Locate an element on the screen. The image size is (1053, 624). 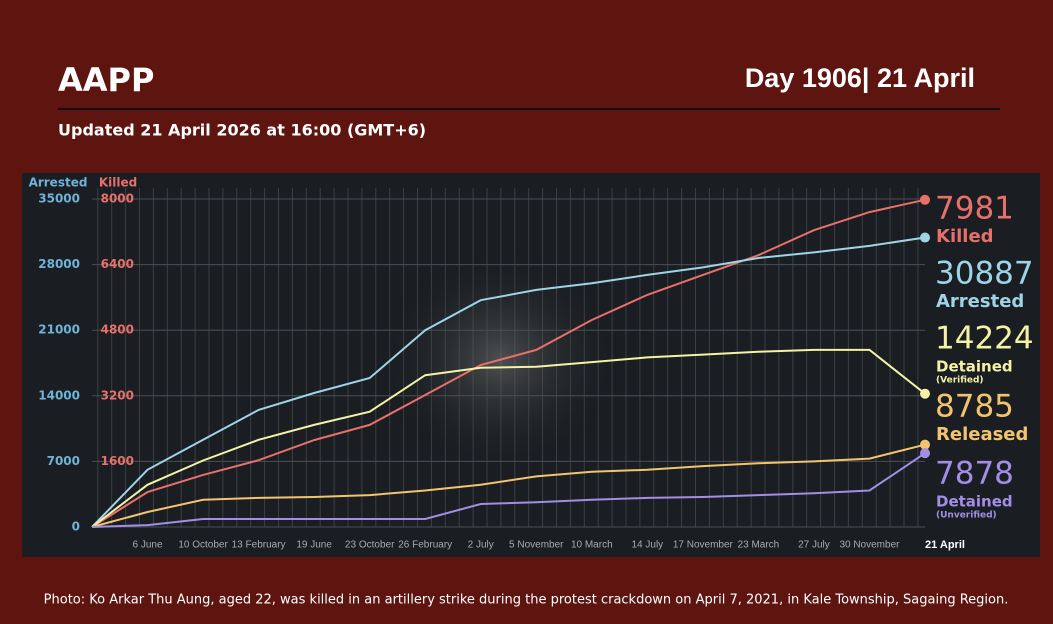
y2-tick-label: 1600 is located at coordinates (117, 461).